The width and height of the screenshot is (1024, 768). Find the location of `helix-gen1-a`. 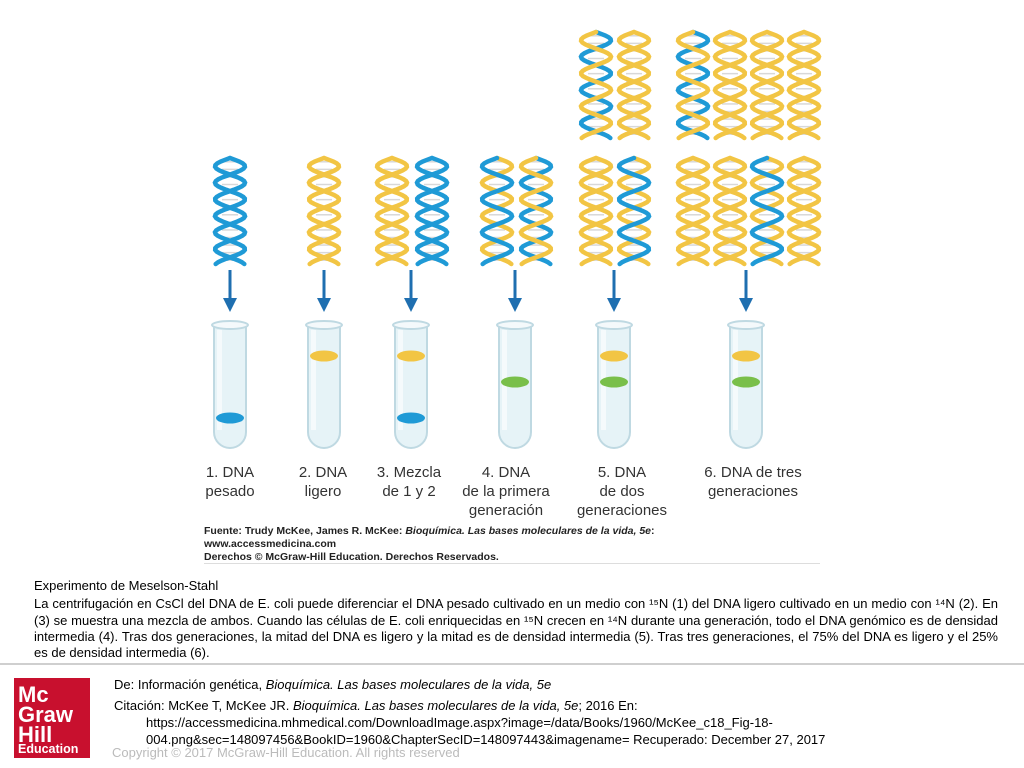

helix-gen1-a is located at coordinates (497, 211).